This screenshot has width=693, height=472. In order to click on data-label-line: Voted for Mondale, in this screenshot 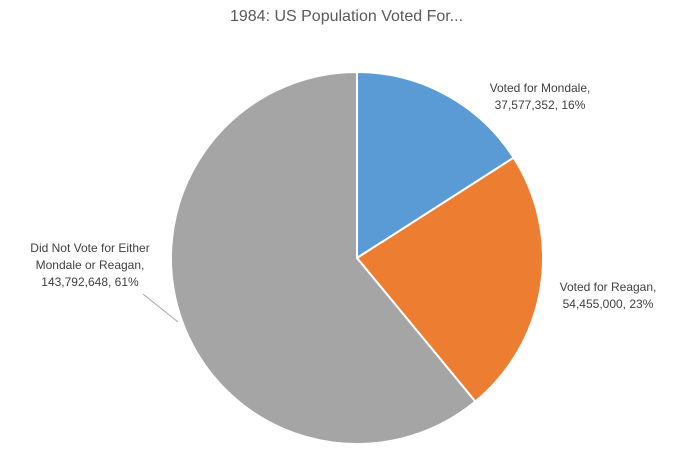, I will do `click(540, 88)`.